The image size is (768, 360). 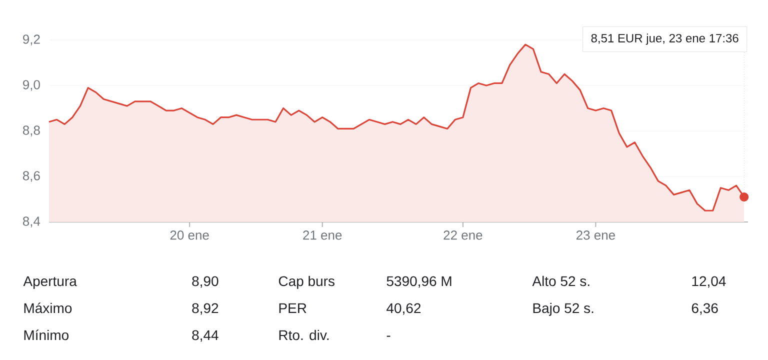 I want to click on text: 8,92, so click(x=205, y=309).